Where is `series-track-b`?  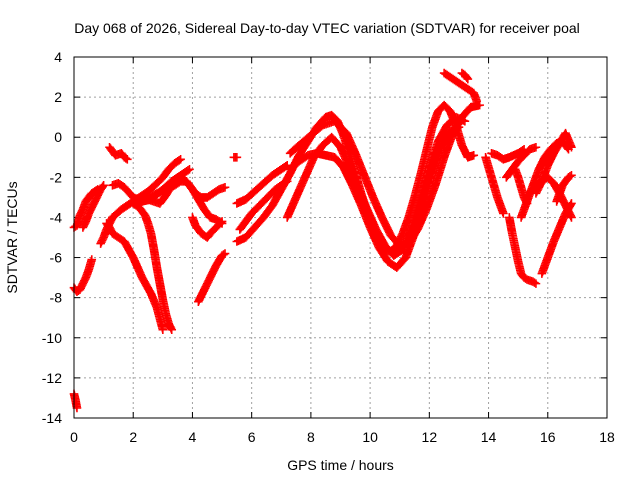
series-track-b is located at coordinates (85, 208).